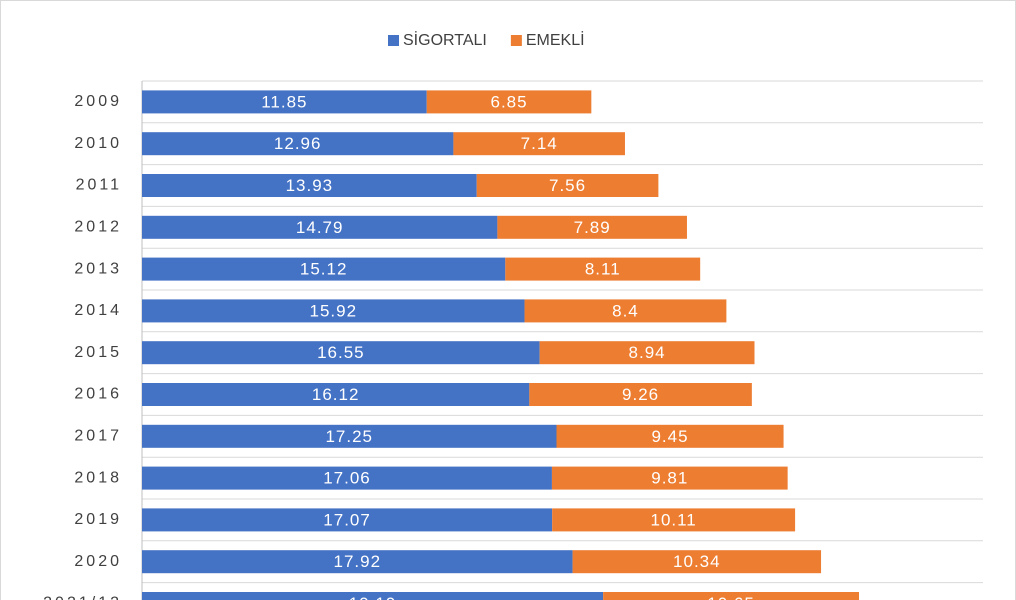 This screenshot has width=1016, height=600. I want to click on data-label: 14.79, so click(320, 227).